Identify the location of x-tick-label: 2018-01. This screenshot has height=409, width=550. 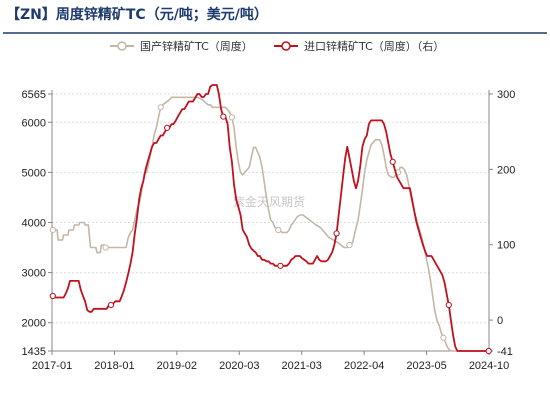
(114, 366).